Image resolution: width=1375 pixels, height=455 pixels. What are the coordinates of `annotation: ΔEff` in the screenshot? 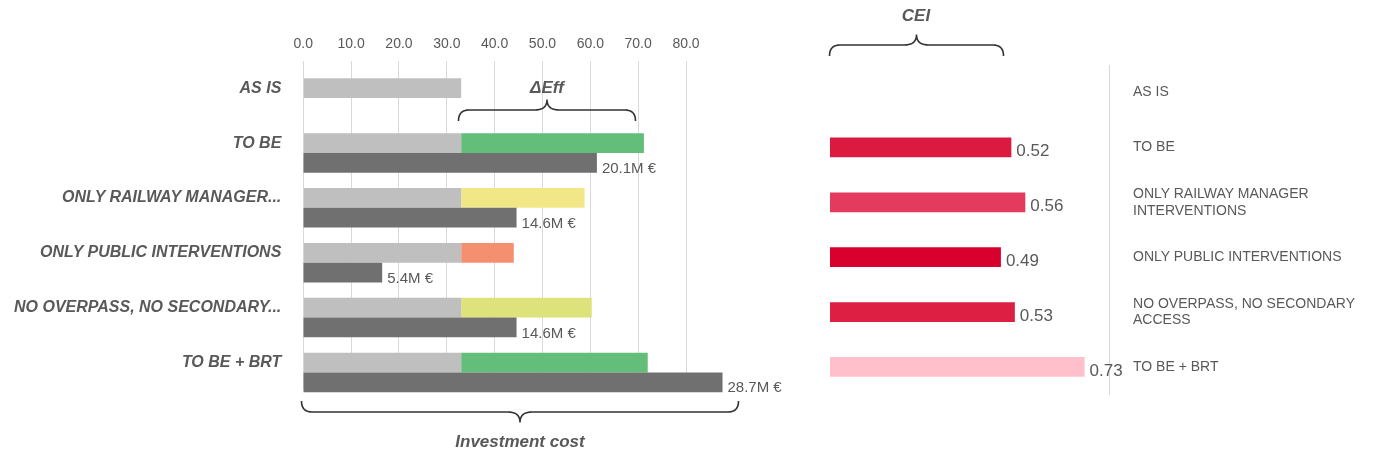 It's located at (547, 88).